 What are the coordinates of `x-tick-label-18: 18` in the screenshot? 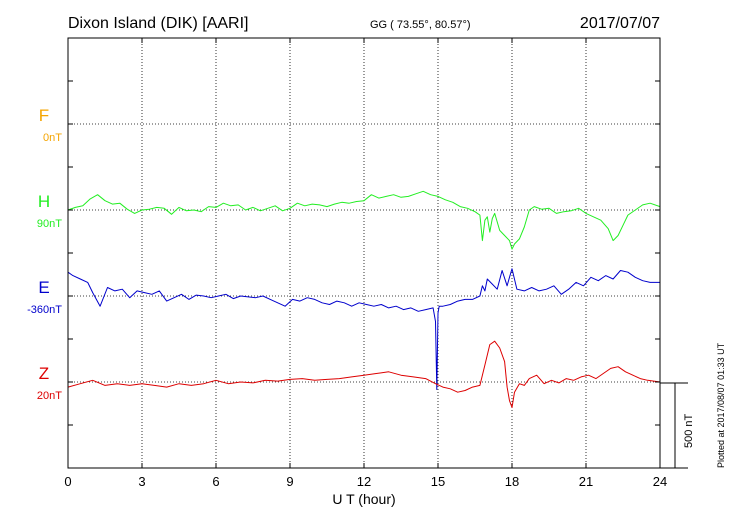 It's located at (512, 481).